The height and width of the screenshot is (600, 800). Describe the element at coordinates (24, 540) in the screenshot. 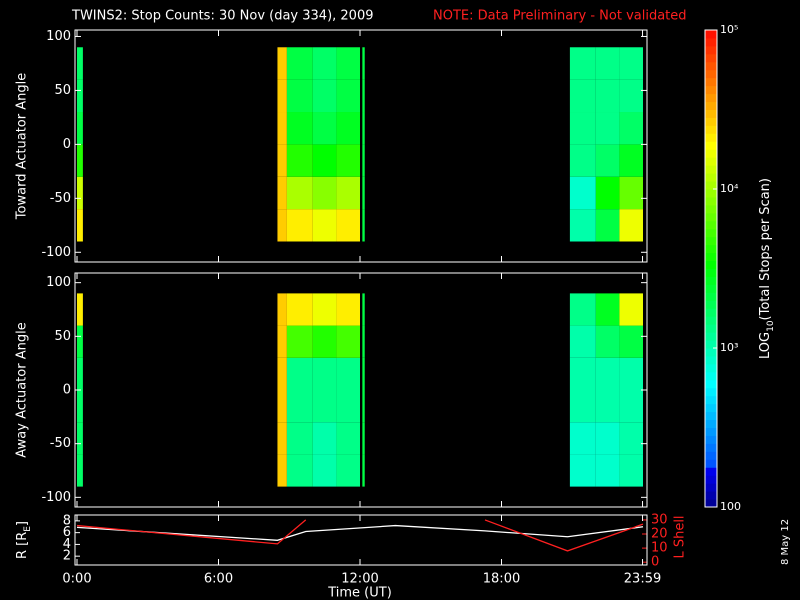

I see `y-axis-label: R [RE]` at that location.